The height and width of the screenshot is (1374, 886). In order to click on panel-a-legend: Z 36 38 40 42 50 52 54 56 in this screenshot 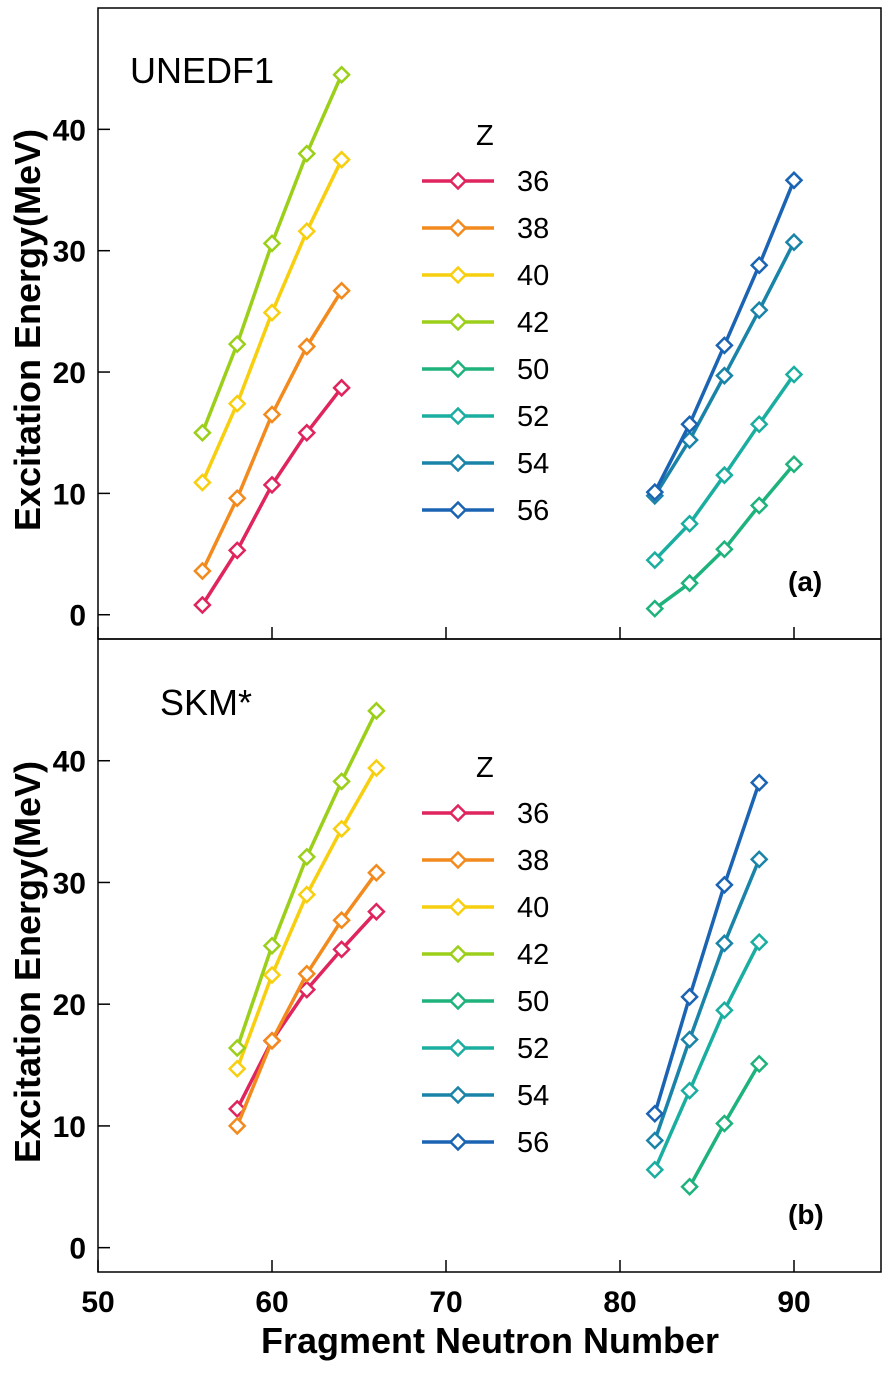, I will do `click(485, 323)`.